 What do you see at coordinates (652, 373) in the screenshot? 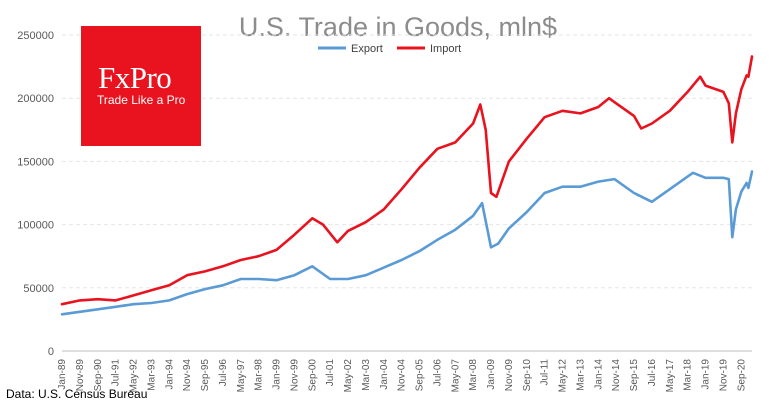
I see `x-tick-label: Jul-16` at bounding box center [652, 373].